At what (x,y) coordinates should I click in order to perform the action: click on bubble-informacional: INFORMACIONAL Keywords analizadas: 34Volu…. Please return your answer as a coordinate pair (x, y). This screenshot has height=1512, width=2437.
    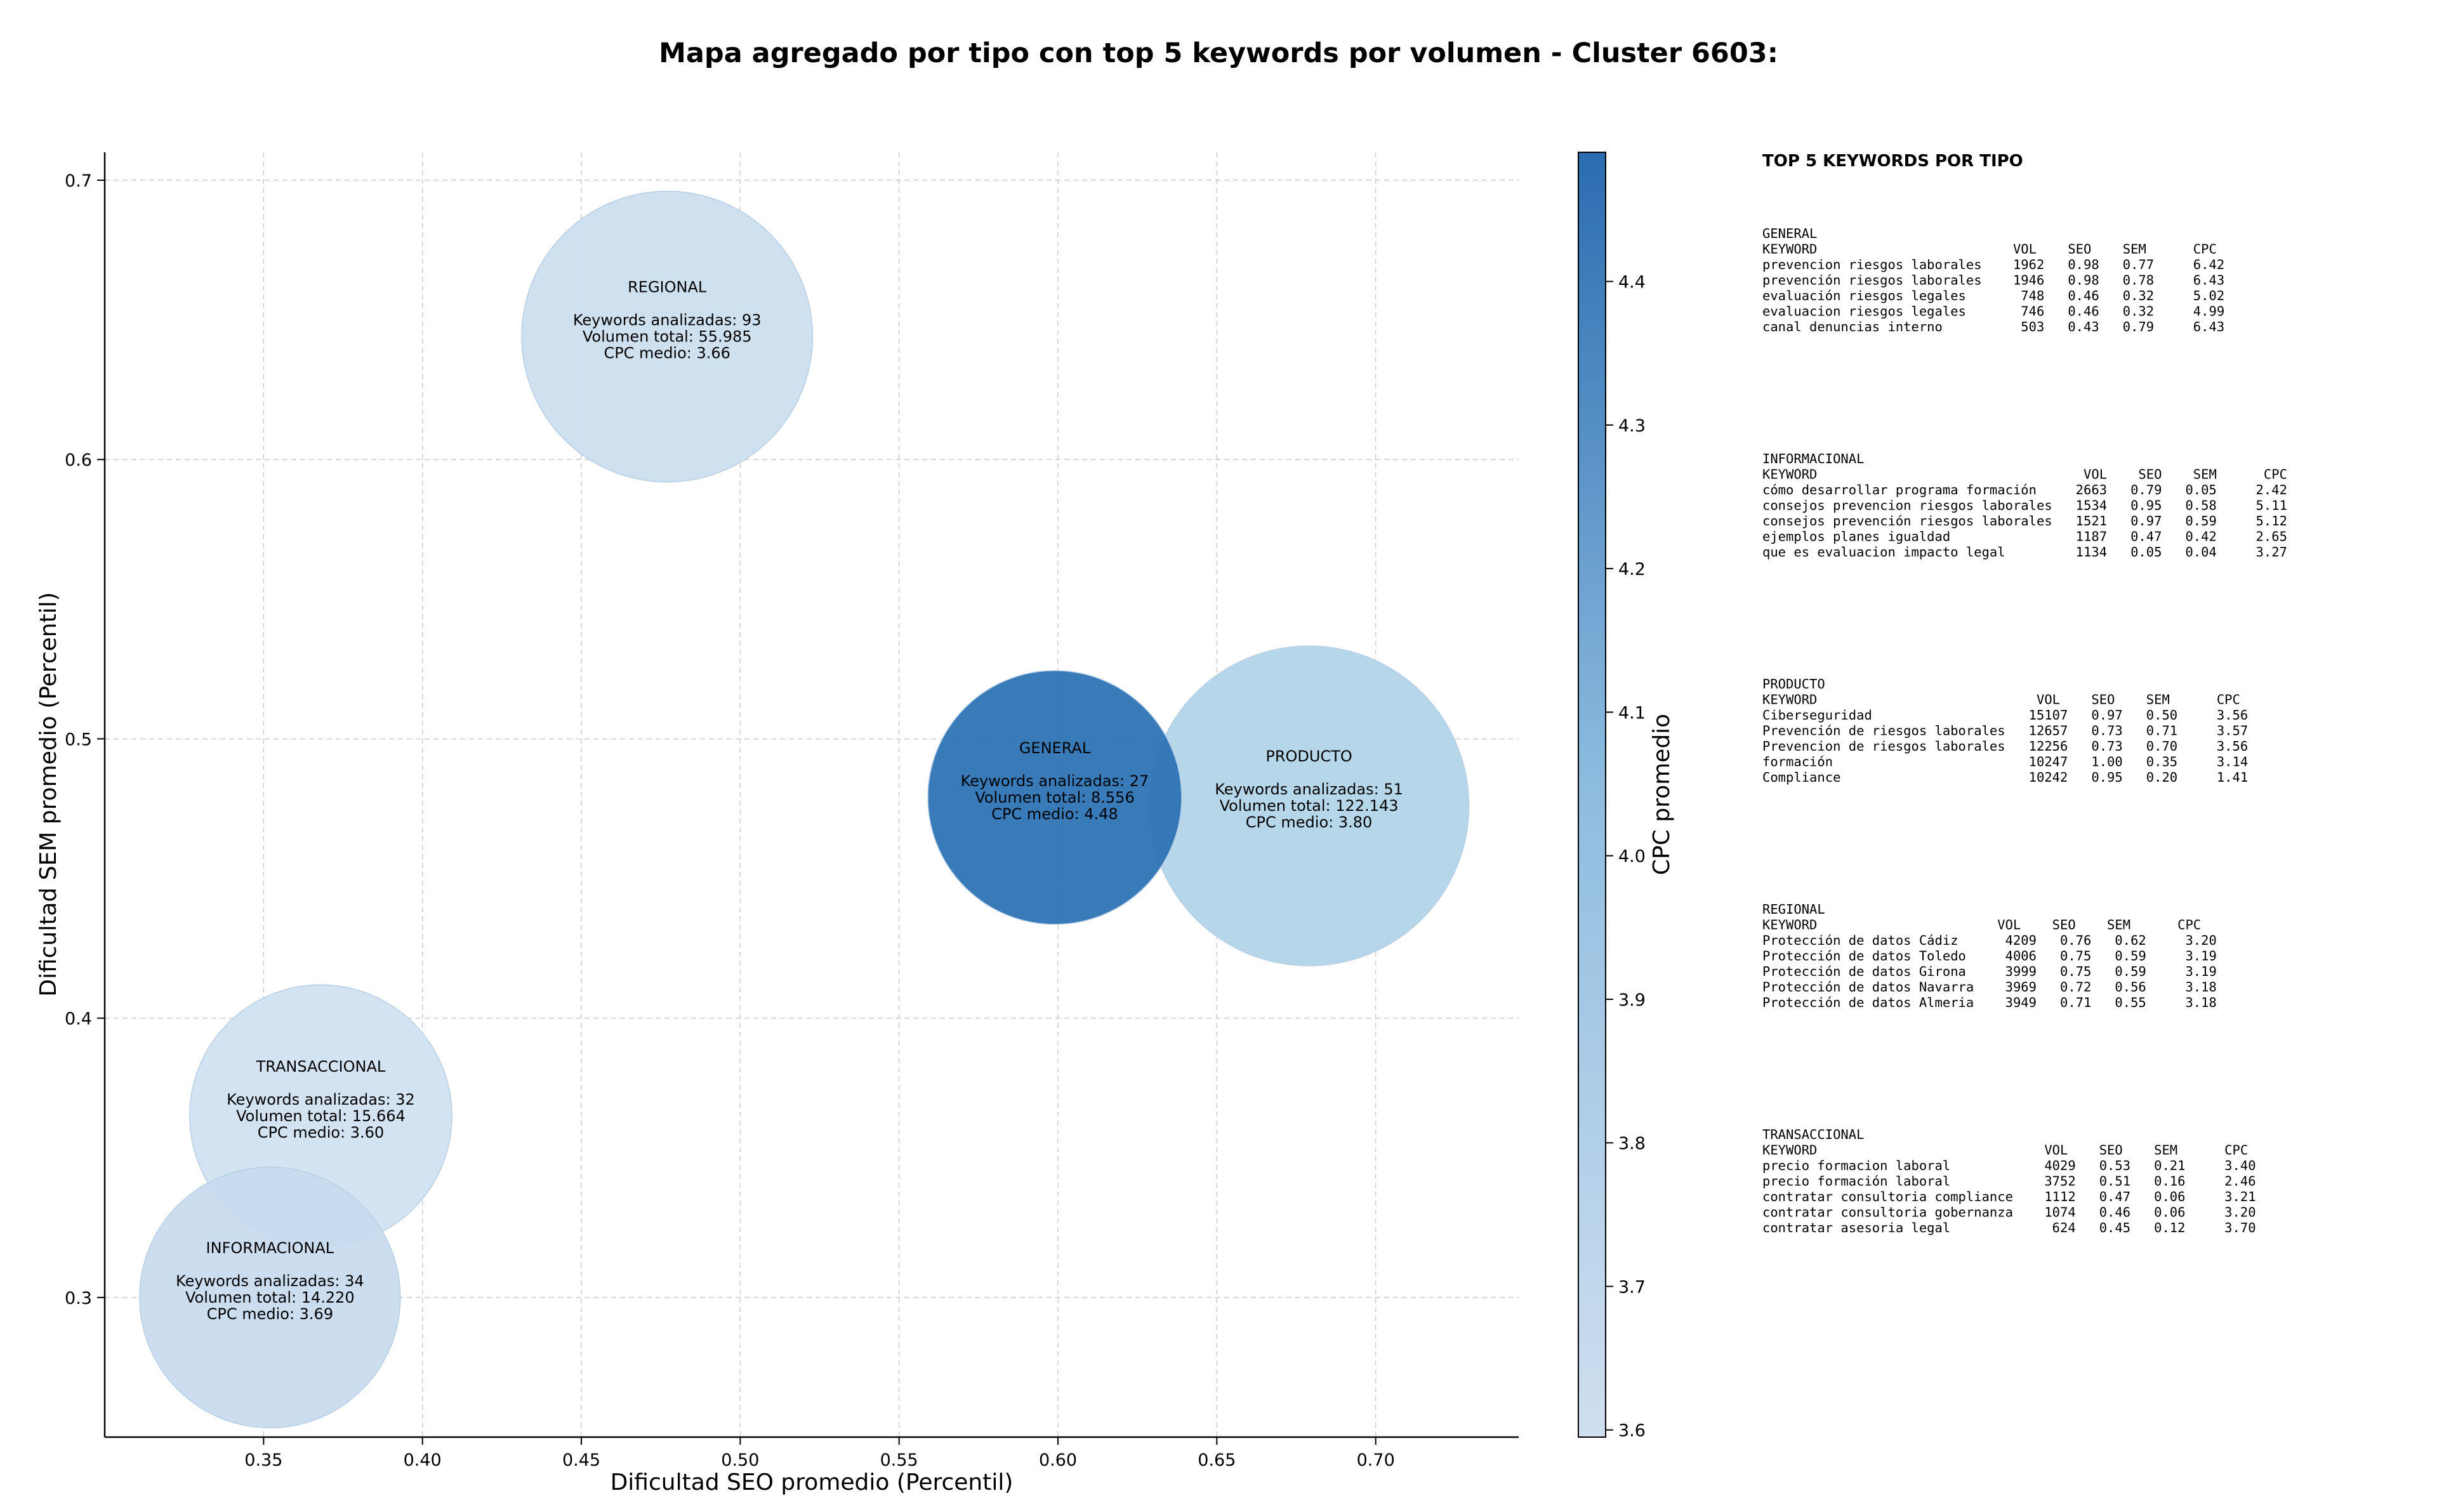
    Looking at the image, I should click on (270, 1298).